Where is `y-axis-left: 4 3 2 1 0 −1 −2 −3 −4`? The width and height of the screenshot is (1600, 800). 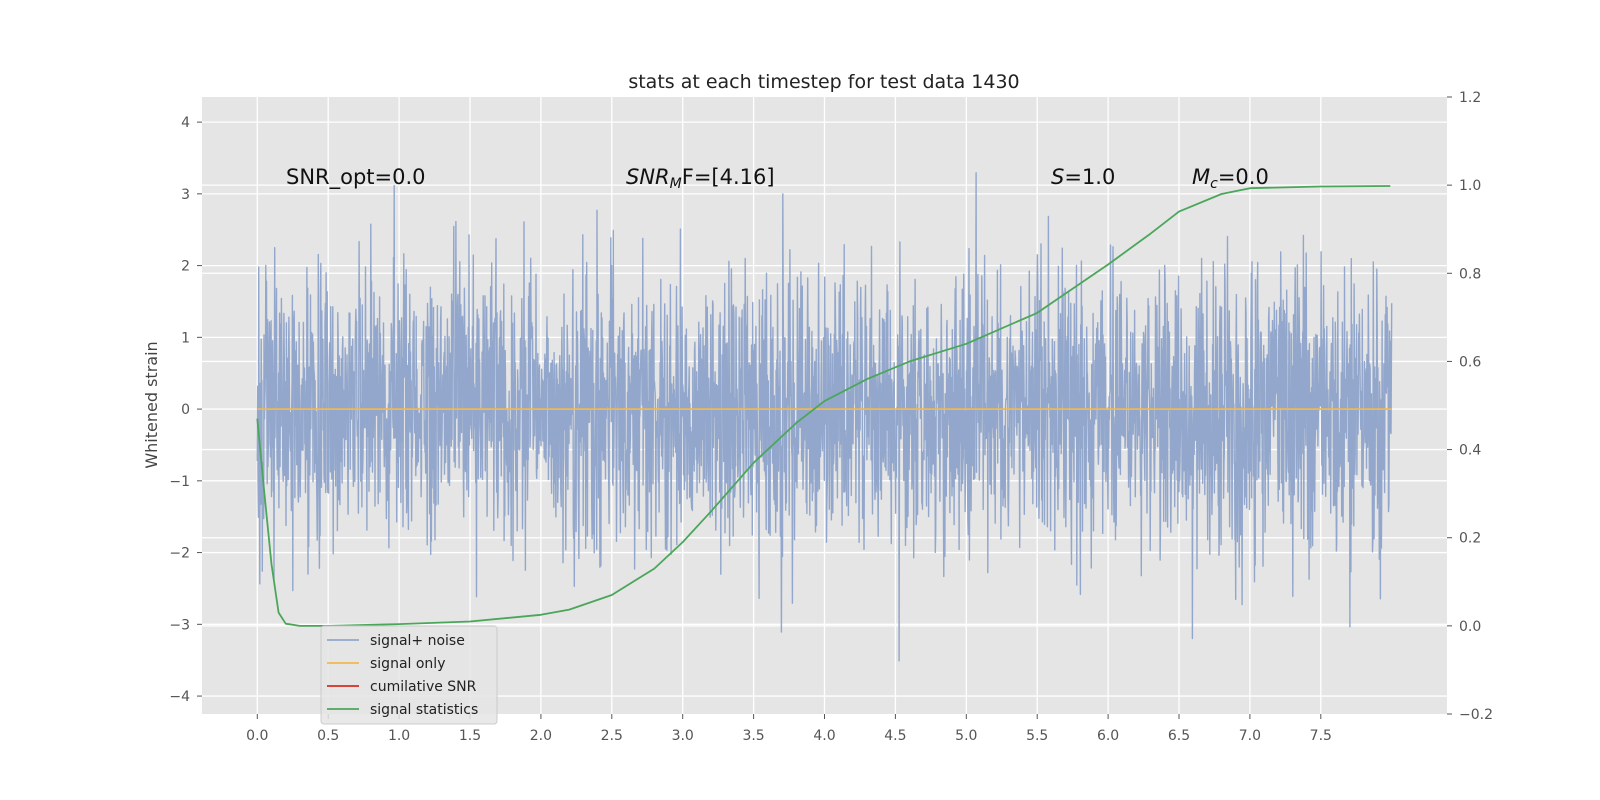
y-axis-left: 4 3 2 1 0 −1 −2 −3 −4 is located at coordinates (185, 410).